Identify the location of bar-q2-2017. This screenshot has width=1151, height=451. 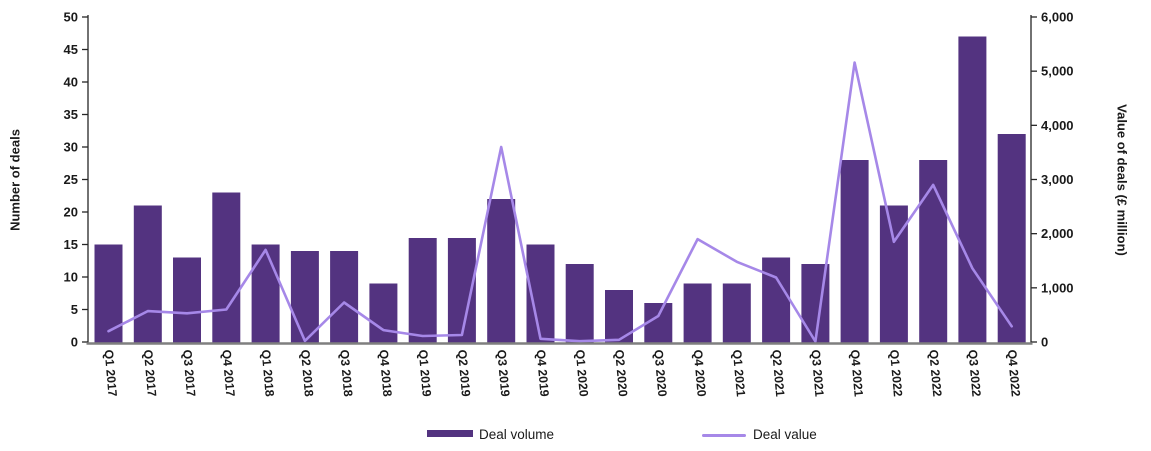
(147, 274).